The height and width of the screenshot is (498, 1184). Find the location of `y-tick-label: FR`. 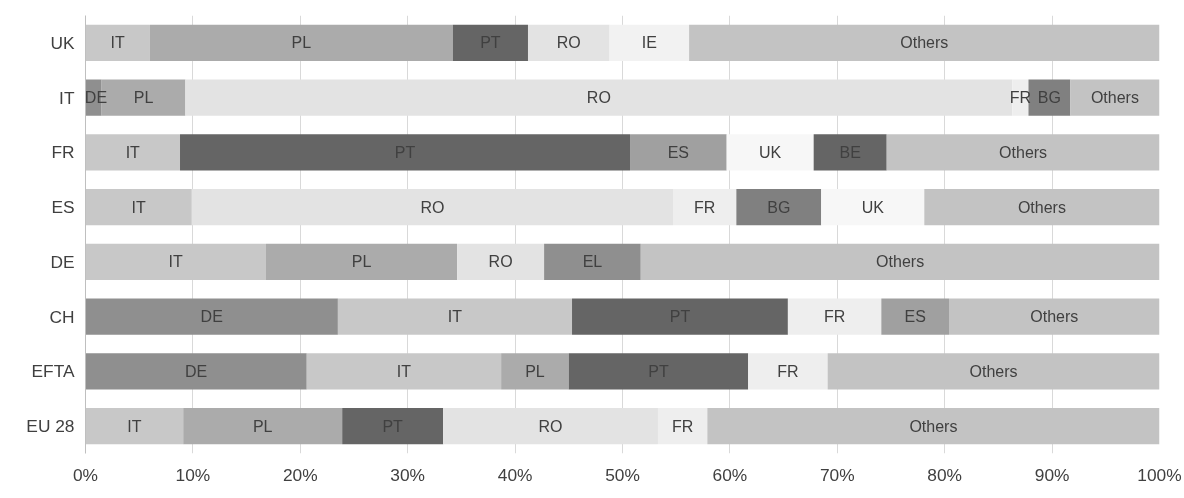

y-tick-label: FR is located at coordinates (63, 152).